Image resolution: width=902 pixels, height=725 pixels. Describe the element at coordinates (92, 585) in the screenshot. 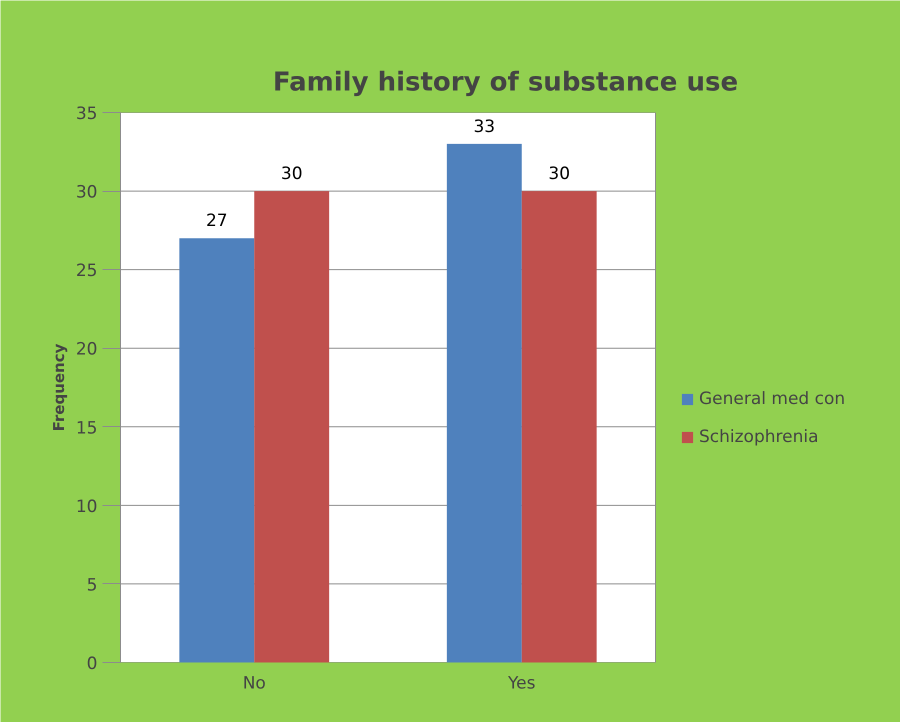

I see `y-tick-label: 5` at that location.